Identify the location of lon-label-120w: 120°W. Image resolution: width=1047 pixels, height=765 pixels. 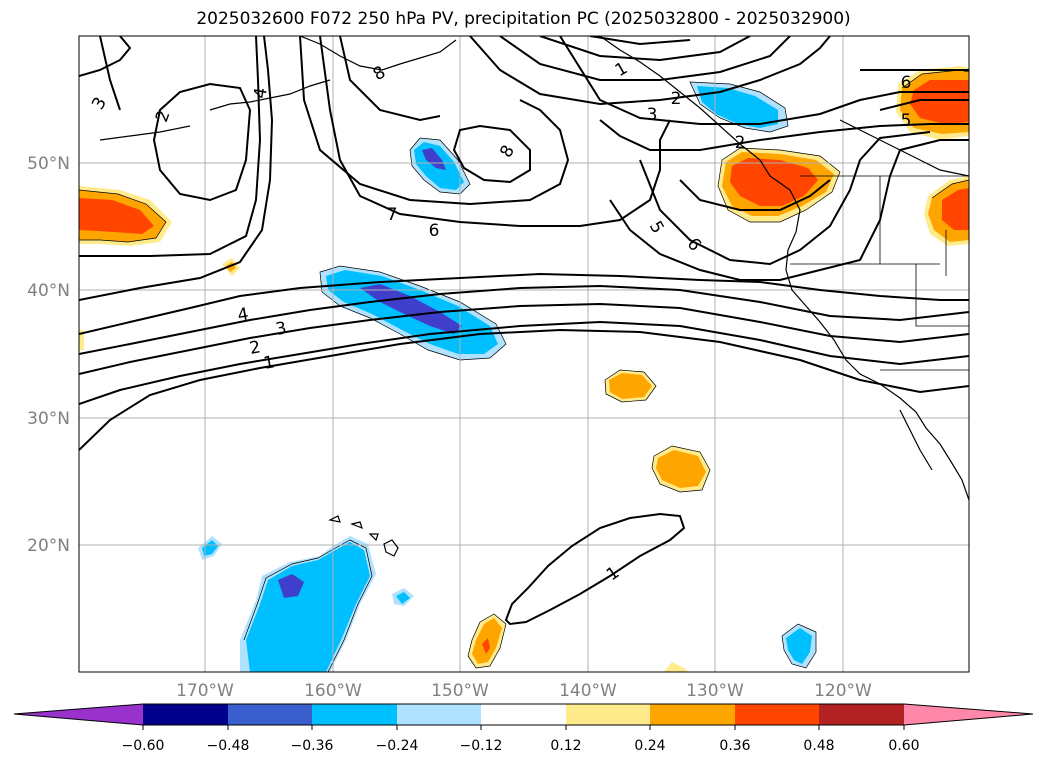
(843, 691).